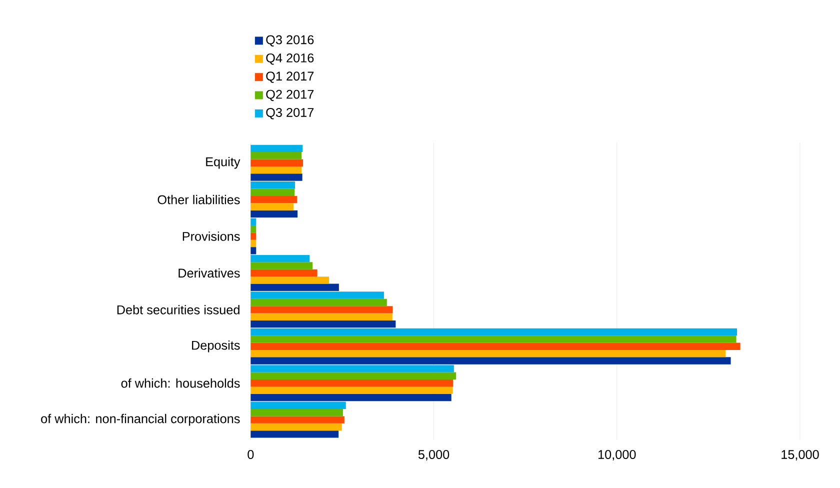 Image resolution: width=840 pixels, height=488 pixels. Describe the element at coordinates (216, 346) in the screenshot. I see `y-tick-label: Deposits` at that location.